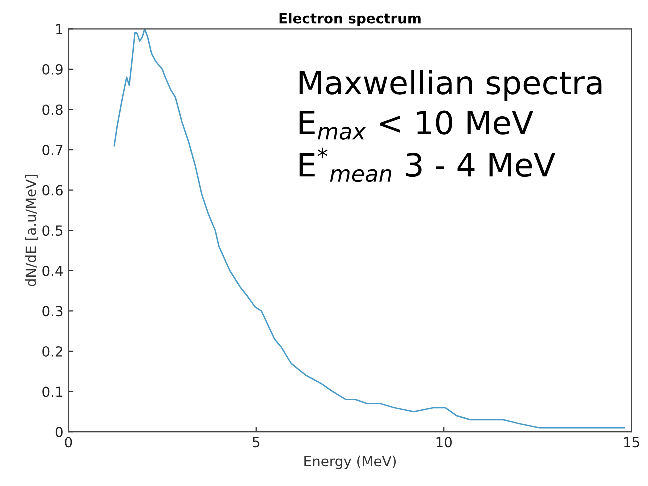 This screenshot has height=486, width=648. Describe the element at coordinates (52, 311) in the screenshot. I see `y-tick-label: 0.3` at that location.